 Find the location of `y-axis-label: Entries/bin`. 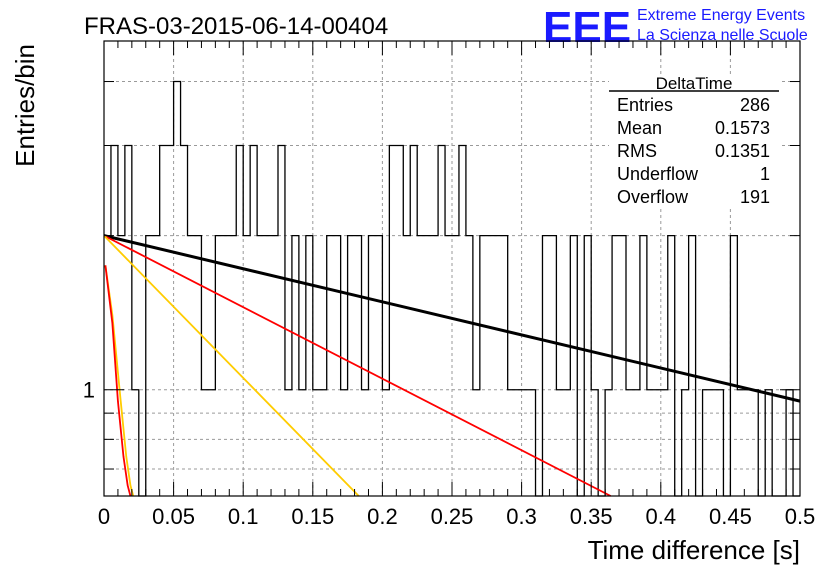

y-axis-label: Entries/bin is located at coordinates (25, 105).